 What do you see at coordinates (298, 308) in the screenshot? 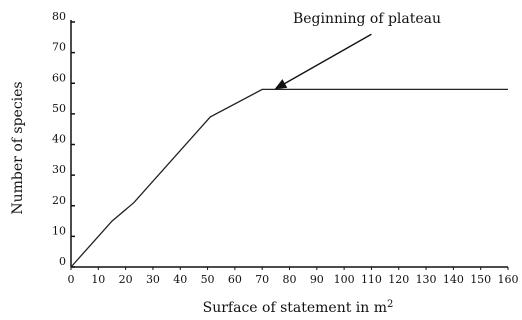
I see `x-axis-label: Surface of statement in m2` at bounding box center [298, 308].